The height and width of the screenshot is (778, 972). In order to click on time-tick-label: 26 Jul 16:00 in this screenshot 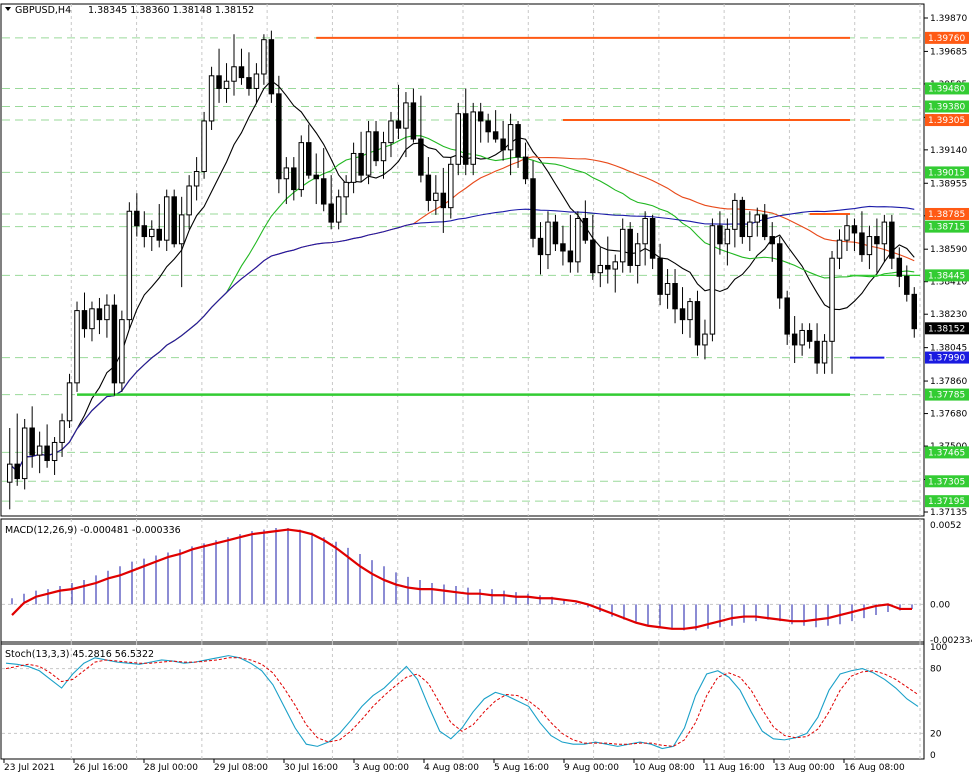, I will do `click(101, 768)`.